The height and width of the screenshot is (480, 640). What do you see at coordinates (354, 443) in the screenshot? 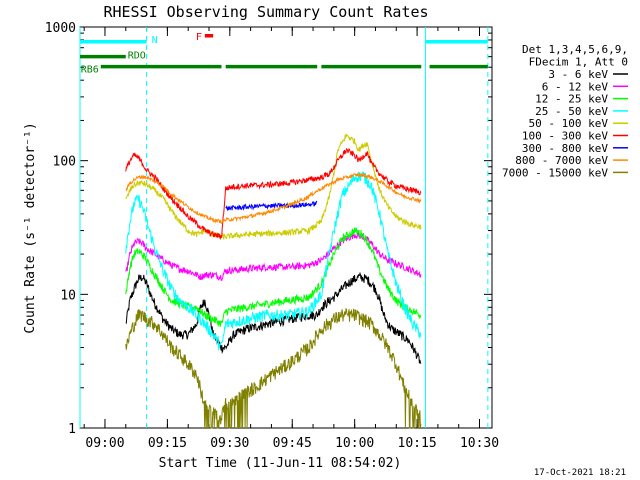
I see `x-tick-label: 10:00` at bounding box center [354, 443].